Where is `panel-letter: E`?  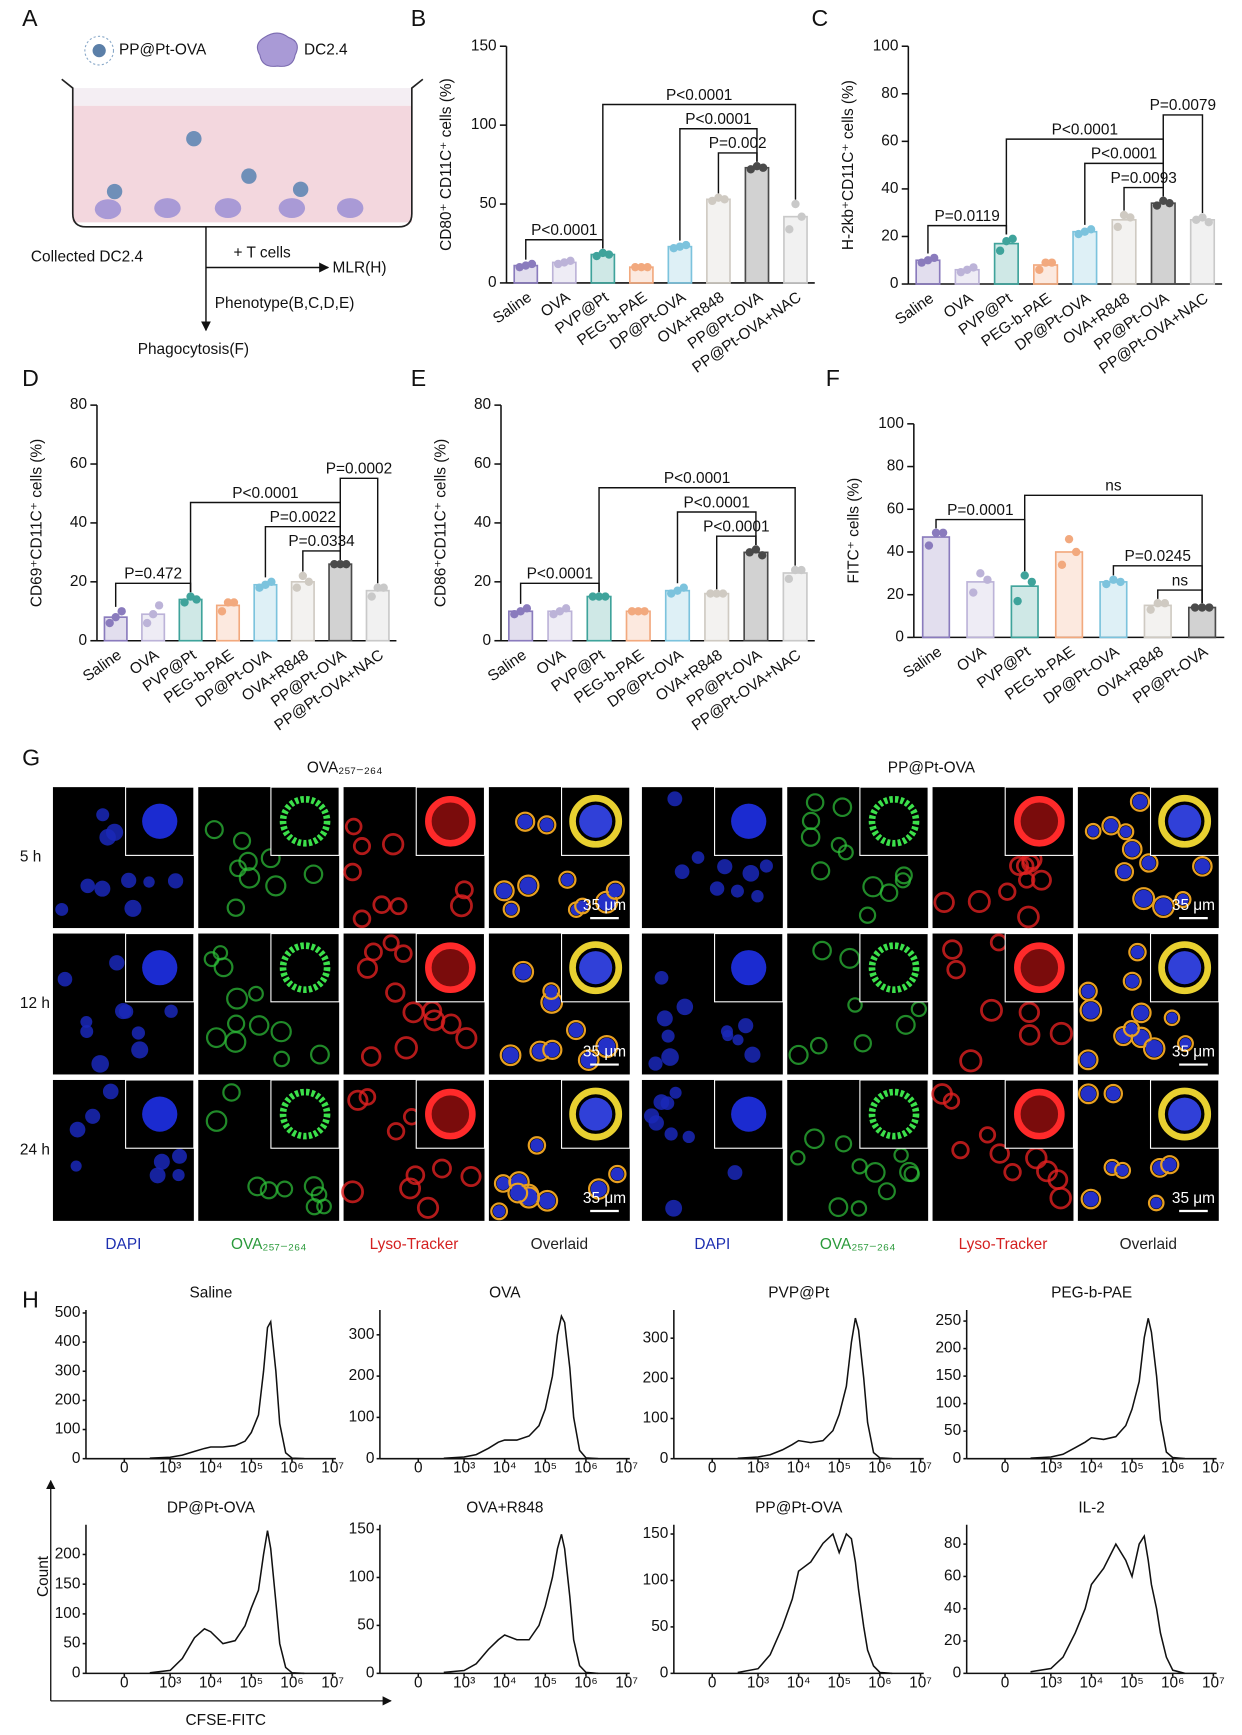
panel-letter: E is located at coordinates (418, 378).